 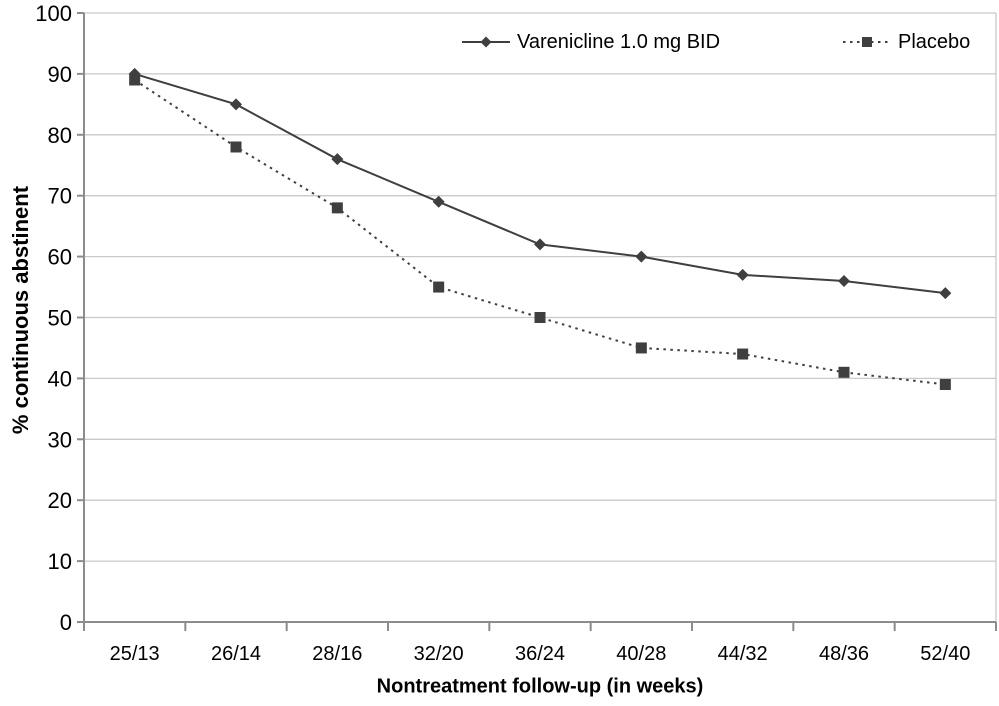 I want to click on marker-varenicline-32/20, so click(x=438, y=201).